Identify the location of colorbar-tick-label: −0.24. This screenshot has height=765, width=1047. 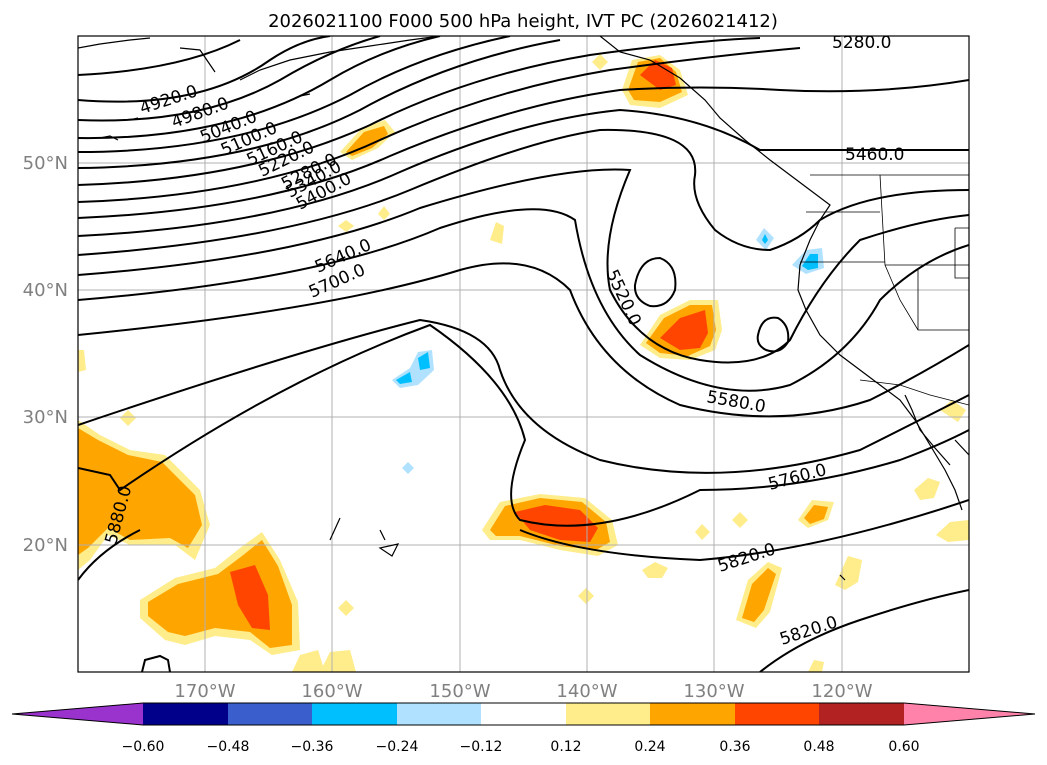
(397, 747).